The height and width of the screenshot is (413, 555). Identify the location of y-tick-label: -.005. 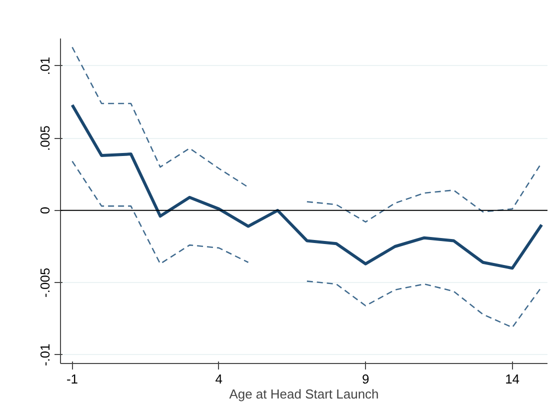
(45, 283).